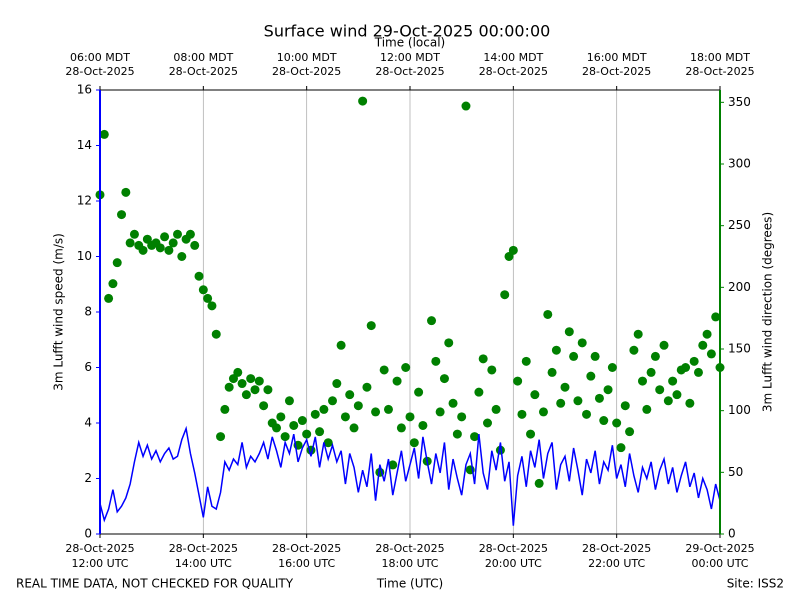  Describe the element at coordinates (739, 102) in the screenshot. I see `y2-tick-label: 350` at that location.